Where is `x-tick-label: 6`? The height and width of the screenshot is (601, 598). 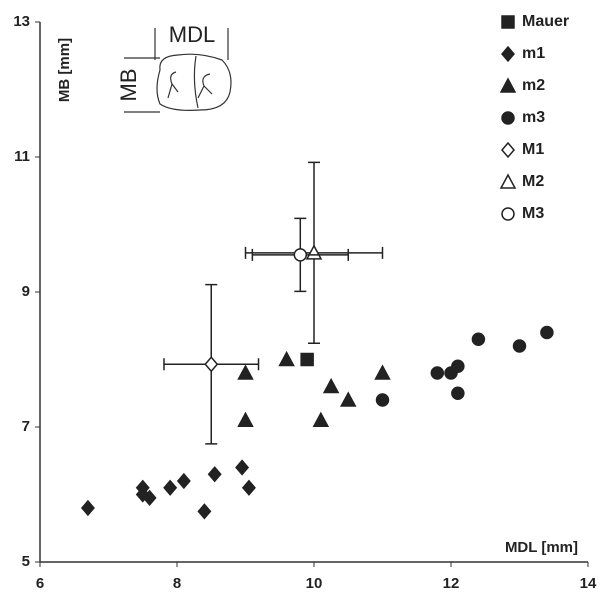
x-tick-label: 6 is located at coordinates (40, 583).